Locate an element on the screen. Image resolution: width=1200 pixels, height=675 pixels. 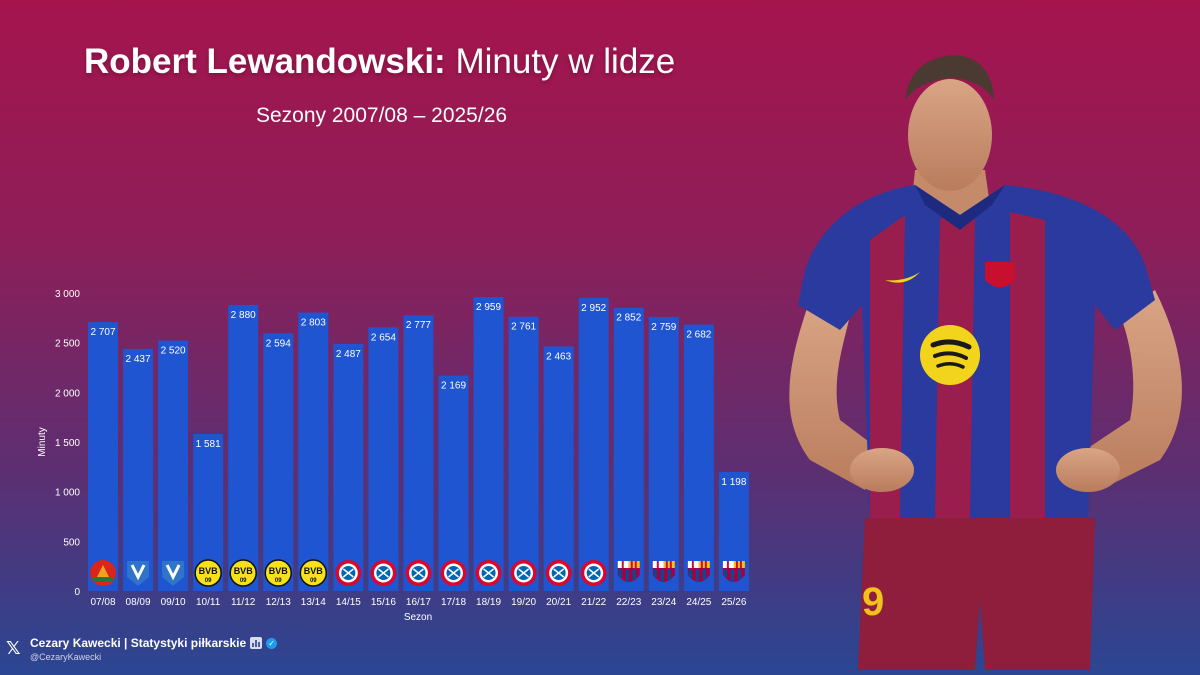
data-label: 2 777 is located at coordinates (418, 325).